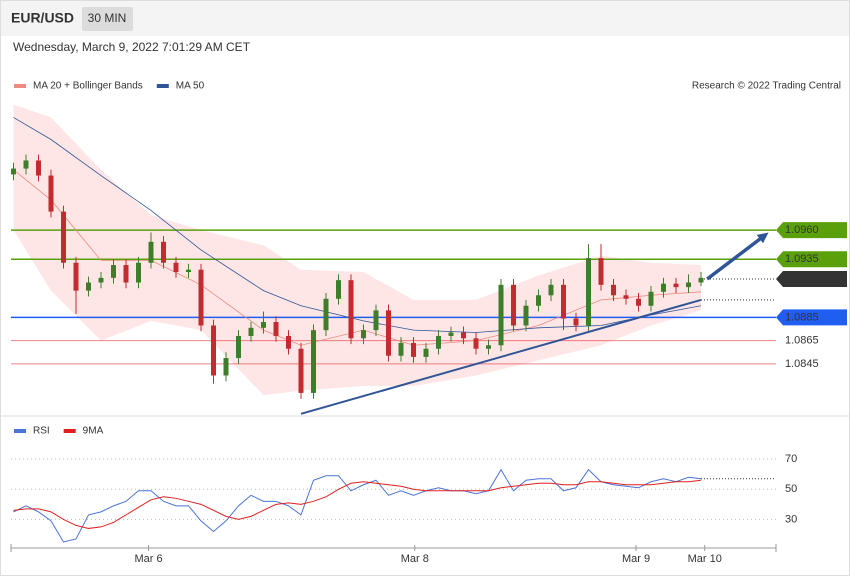 This screenshot has height=581, width=850. I want to click on forecast-arrow-head, so click(762, 238).